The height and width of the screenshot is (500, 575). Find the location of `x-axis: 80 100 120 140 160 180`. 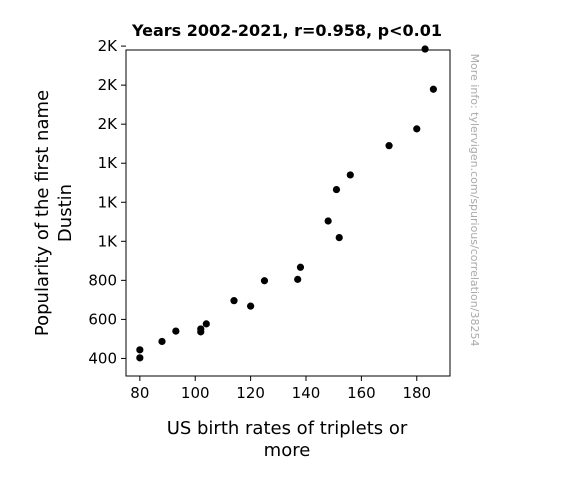

x-axis: 80 100 120 140 160 180 is located at coordinates (280, 389).